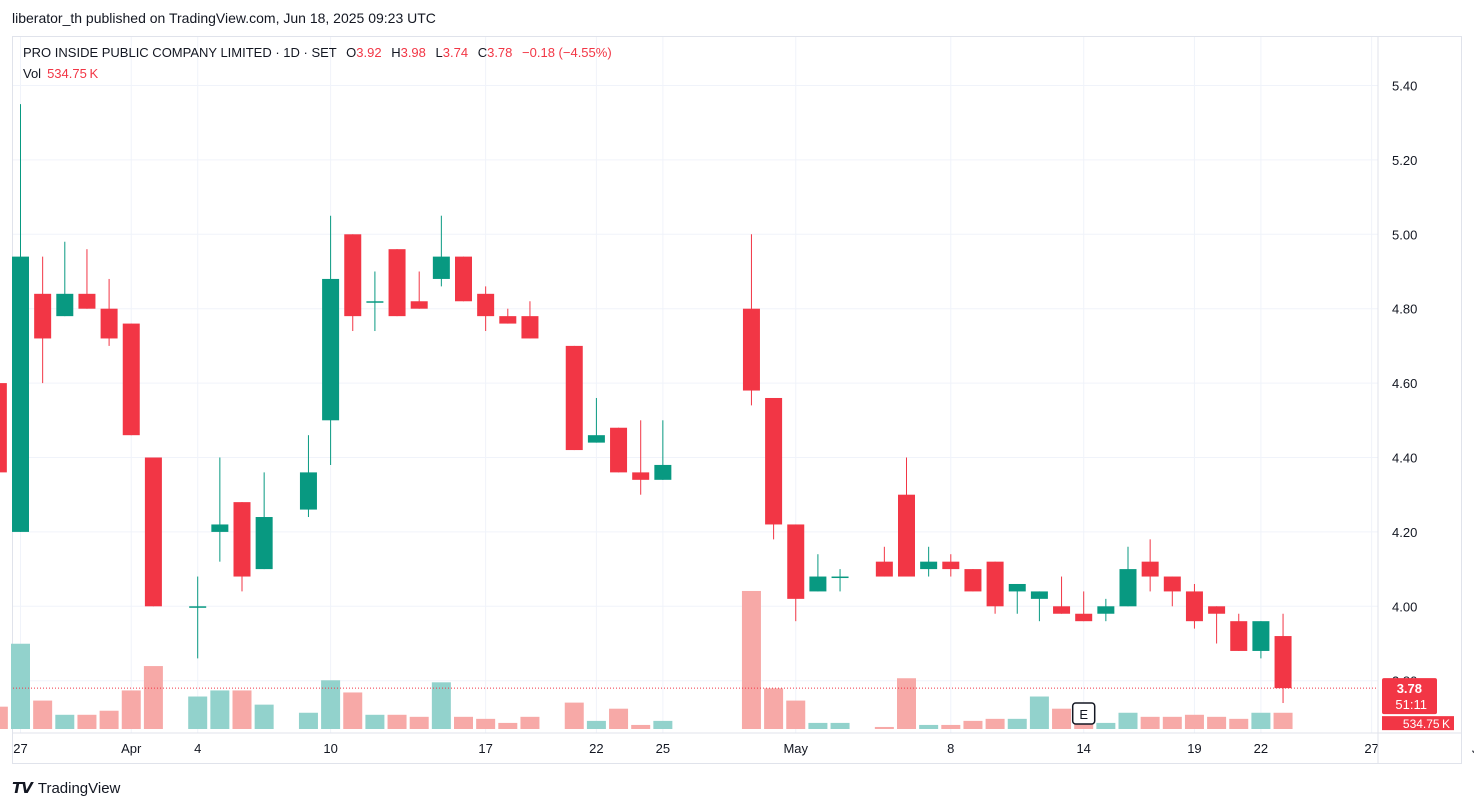 This screenshot has height=809, width=1474. What do you see at coordinates (197, 748) in the screenshot?
I see `x-tick-label: 4` at bounding box center [197, 748].